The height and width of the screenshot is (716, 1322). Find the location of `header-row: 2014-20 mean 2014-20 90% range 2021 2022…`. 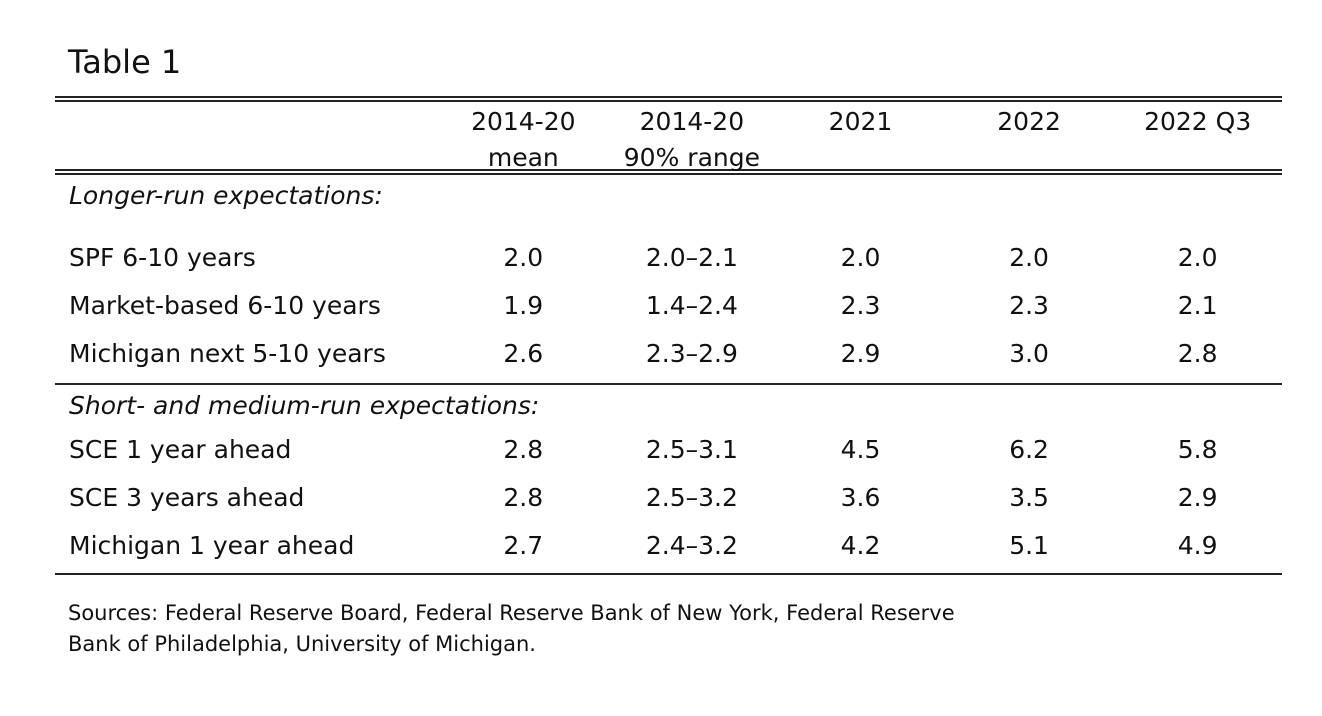

header-row: 2014-20 mean 2014-20 90% range 2021 2022… is located at coordinates (668, 137).